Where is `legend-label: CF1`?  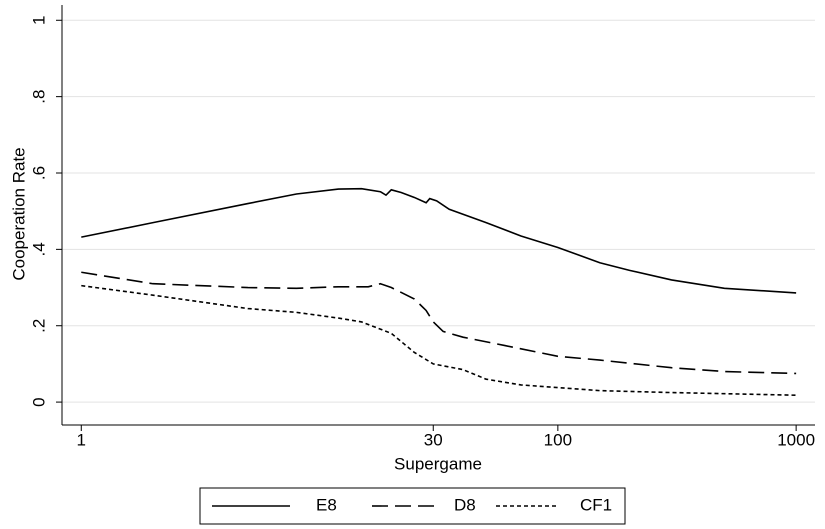
legend-label: CF1 is located at coordinates (596, 504).